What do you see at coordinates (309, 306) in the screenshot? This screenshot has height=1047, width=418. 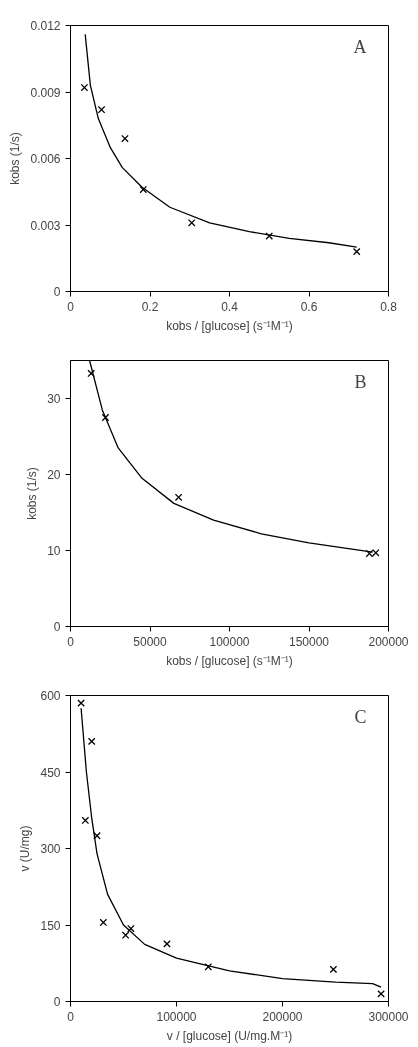 I see `x-tick-label: 0.6` at bounding box center [309, 306].